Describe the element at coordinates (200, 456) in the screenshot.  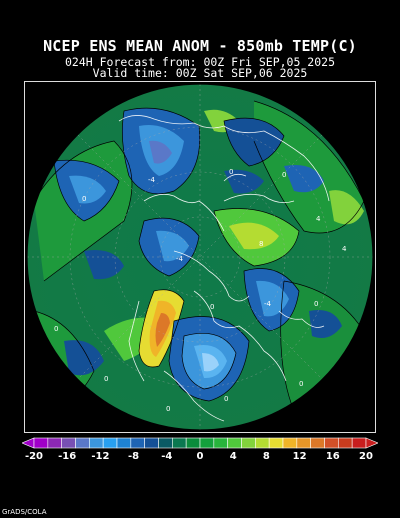
I see `colorbar-tick-label: 0` at that location.